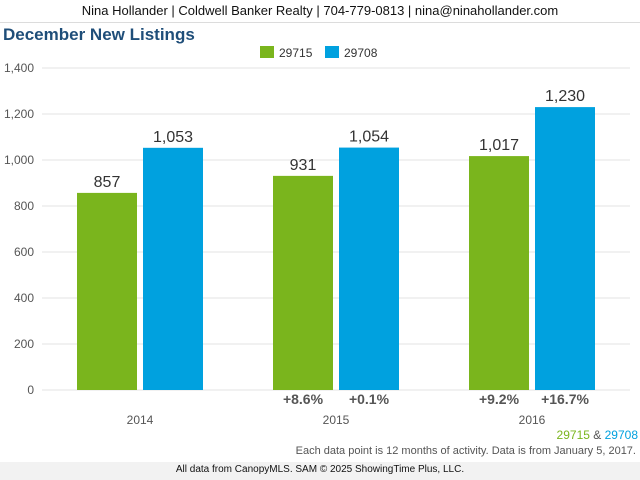  Describe the element at coordinates (499, 399) in the screenshot. I see `change-label: +9.2%` at that location.